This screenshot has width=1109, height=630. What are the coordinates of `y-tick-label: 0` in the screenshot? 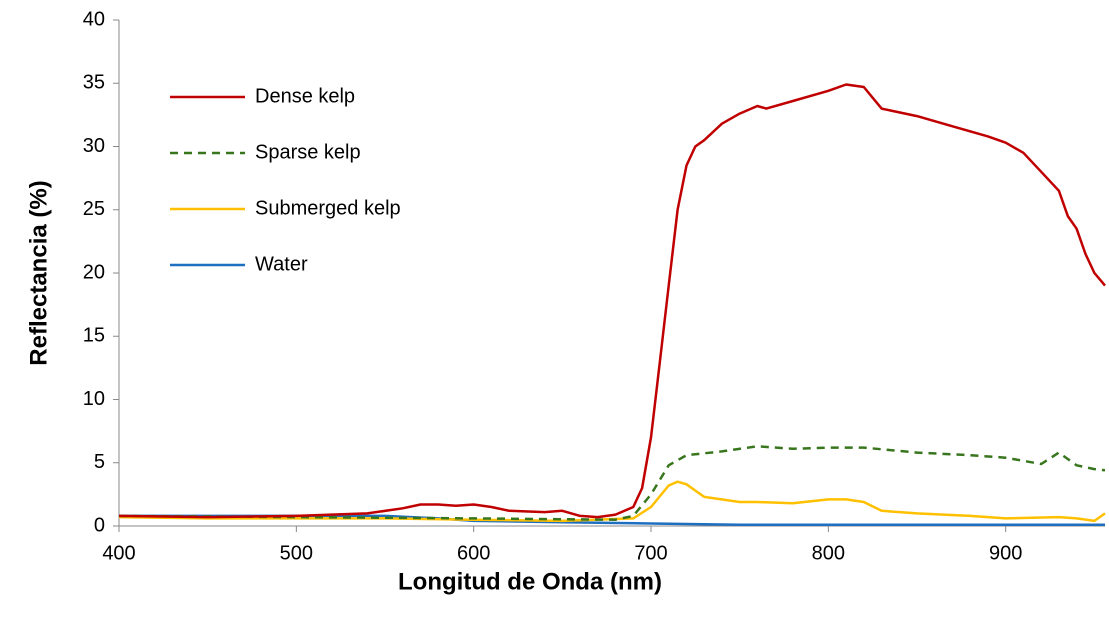 It's located at (99, 525).